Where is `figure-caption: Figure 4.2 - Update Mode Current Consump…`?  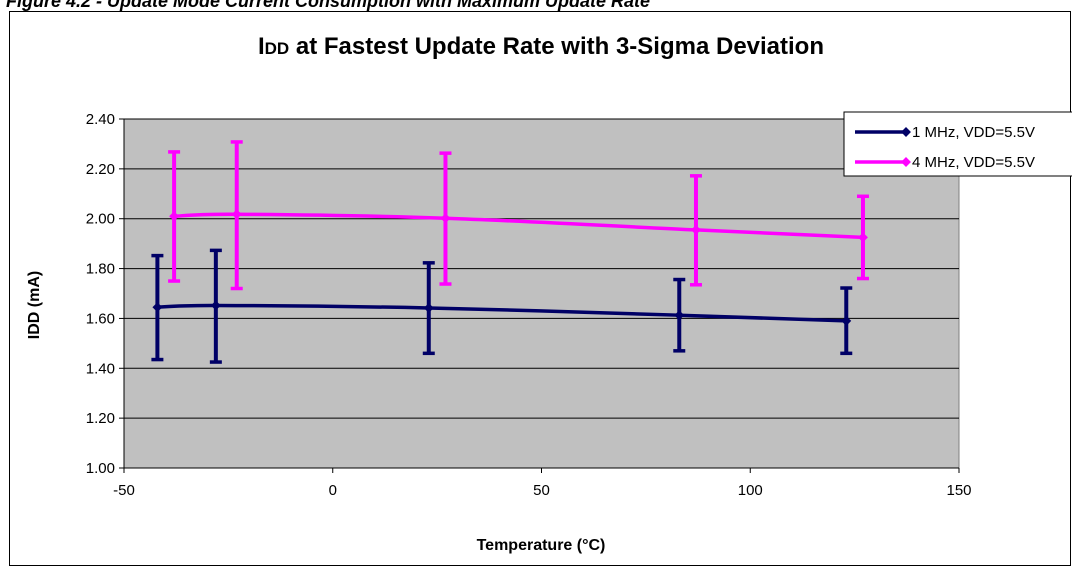 figure-caption: Figure 4.2 - Update Mode Current Consump… is located at coordinates (328, 5).